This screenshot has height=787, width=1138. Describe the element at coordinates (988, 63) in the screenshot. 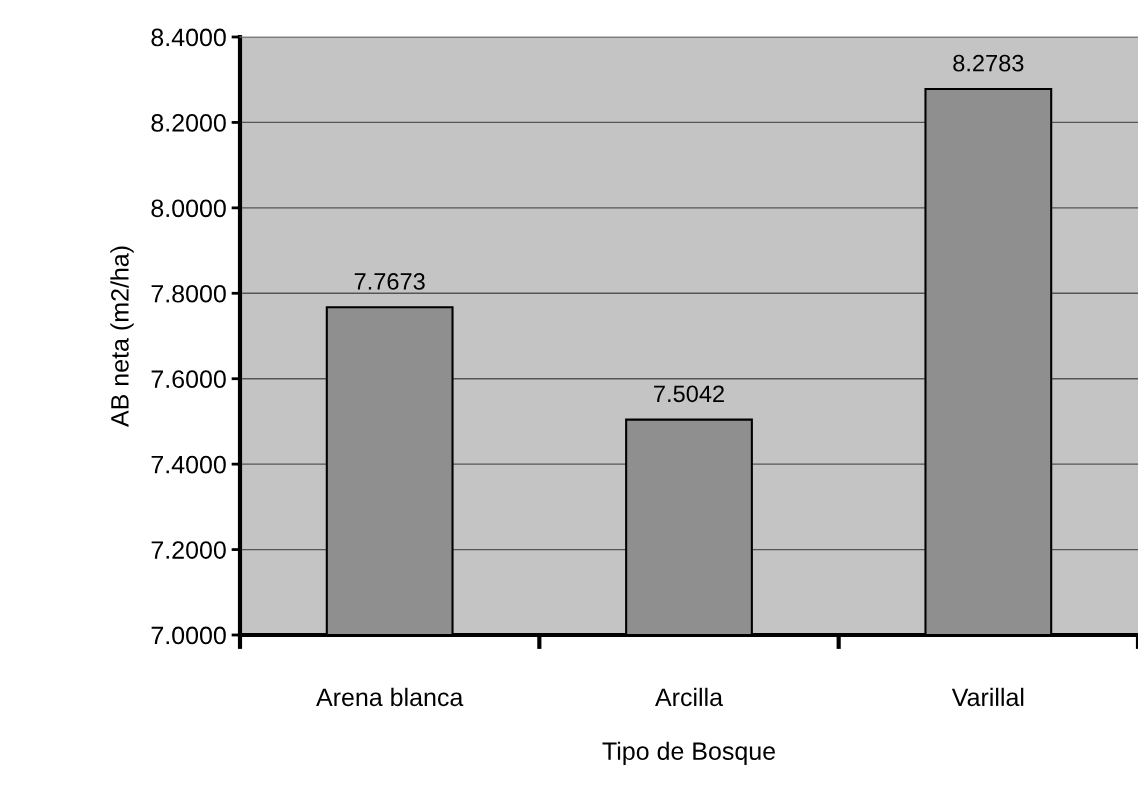

I see `data-label: 8.2783` at that location.